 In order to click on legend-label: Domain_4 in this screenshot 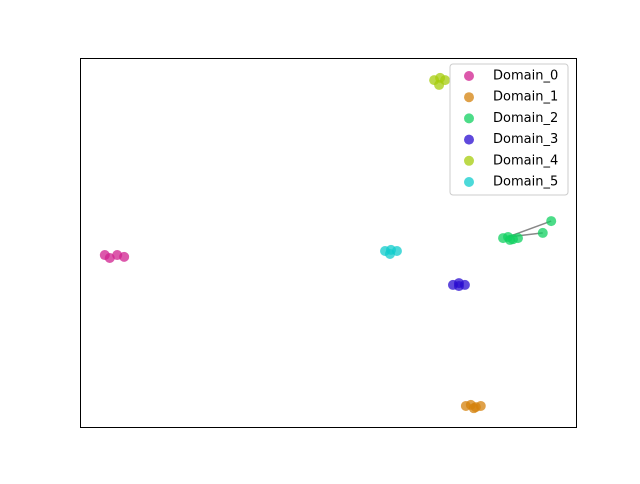, I will do `click(525, 160)`.